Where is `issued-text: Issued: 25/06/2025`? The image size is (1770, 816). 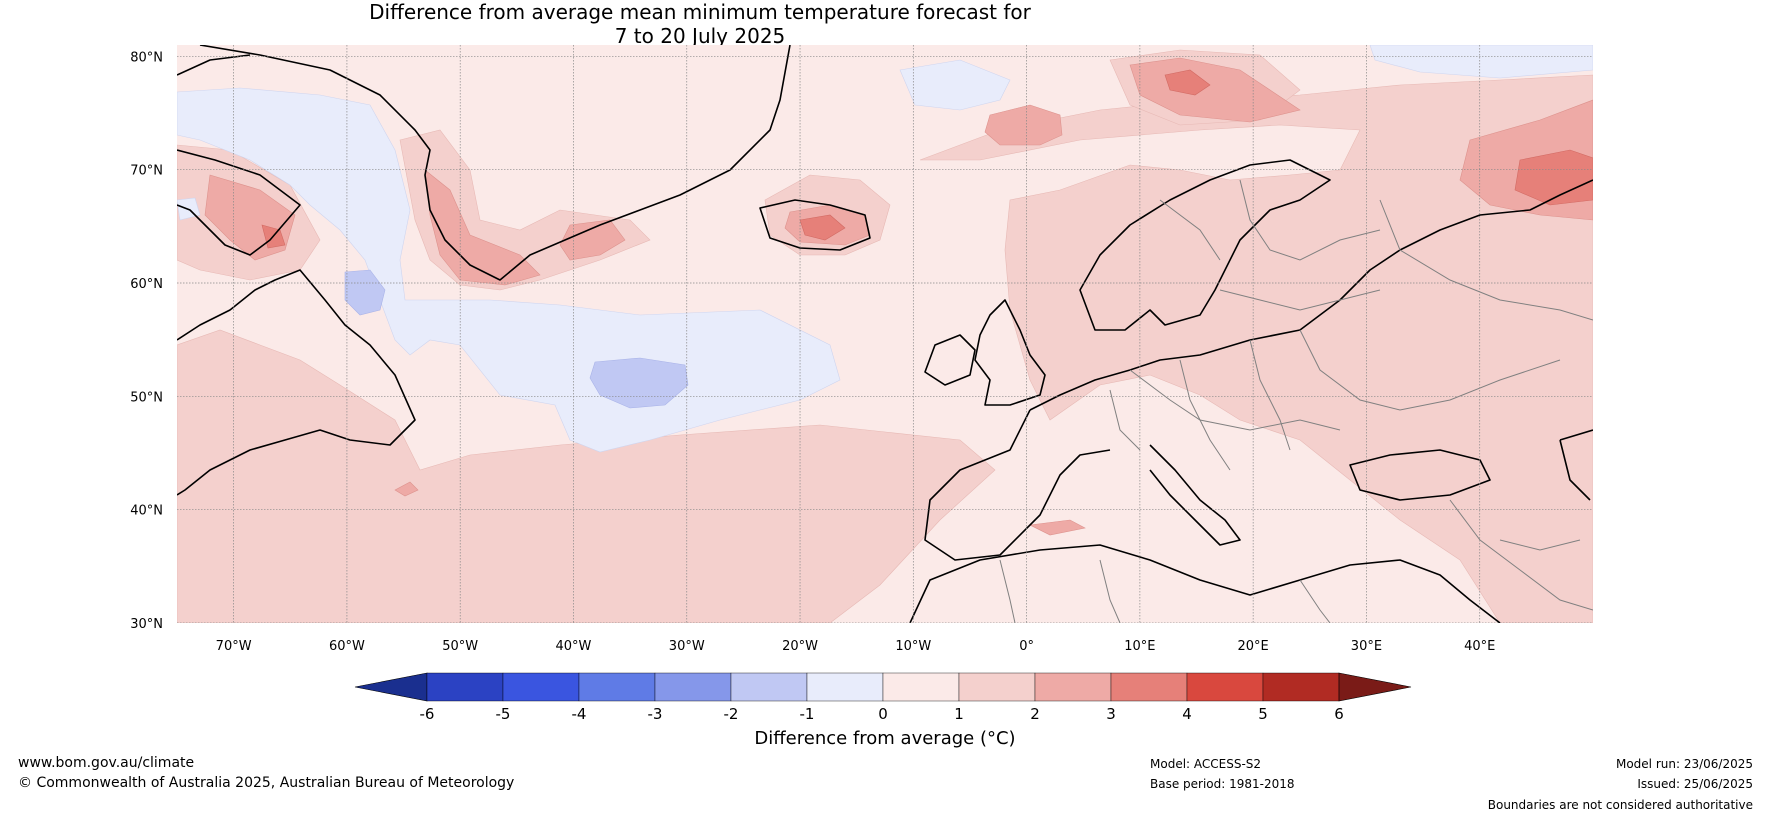 issued-text: Issued: 25/06/2025 is located at coordinates (1695, 784).